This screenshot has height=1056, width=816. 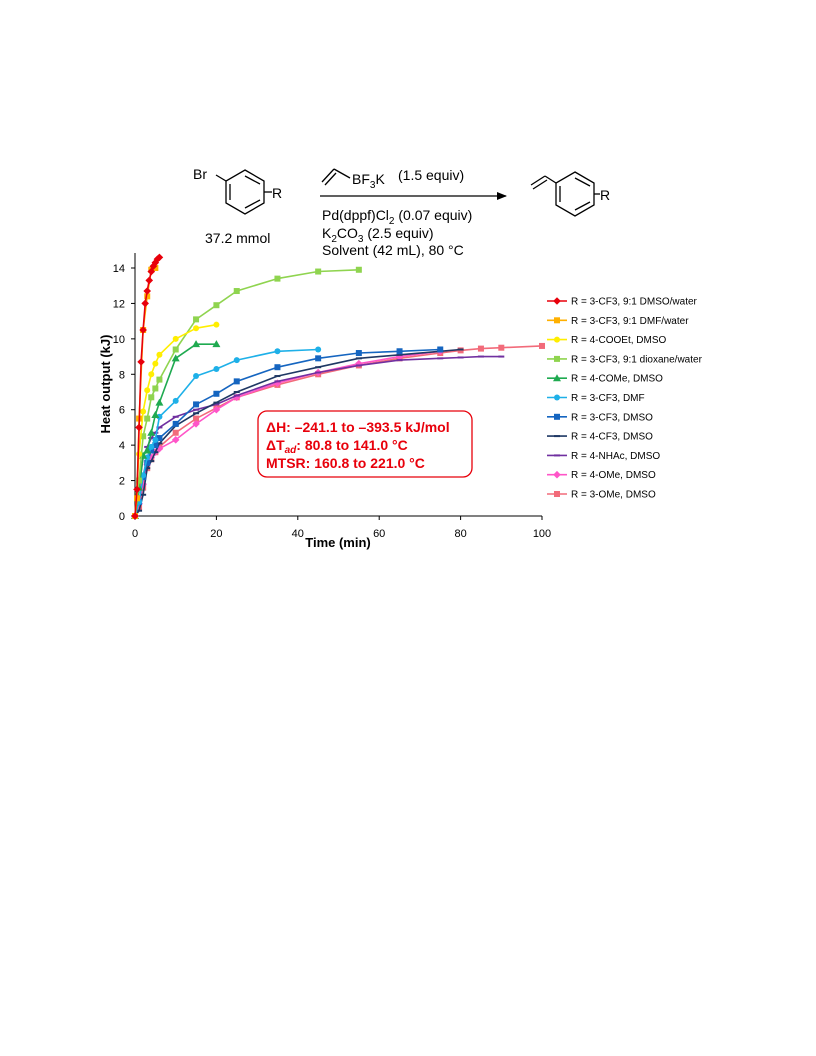 I want to click on solvent-label: Solvent (42 mL), 80 °C, so click(x=393, y=250).